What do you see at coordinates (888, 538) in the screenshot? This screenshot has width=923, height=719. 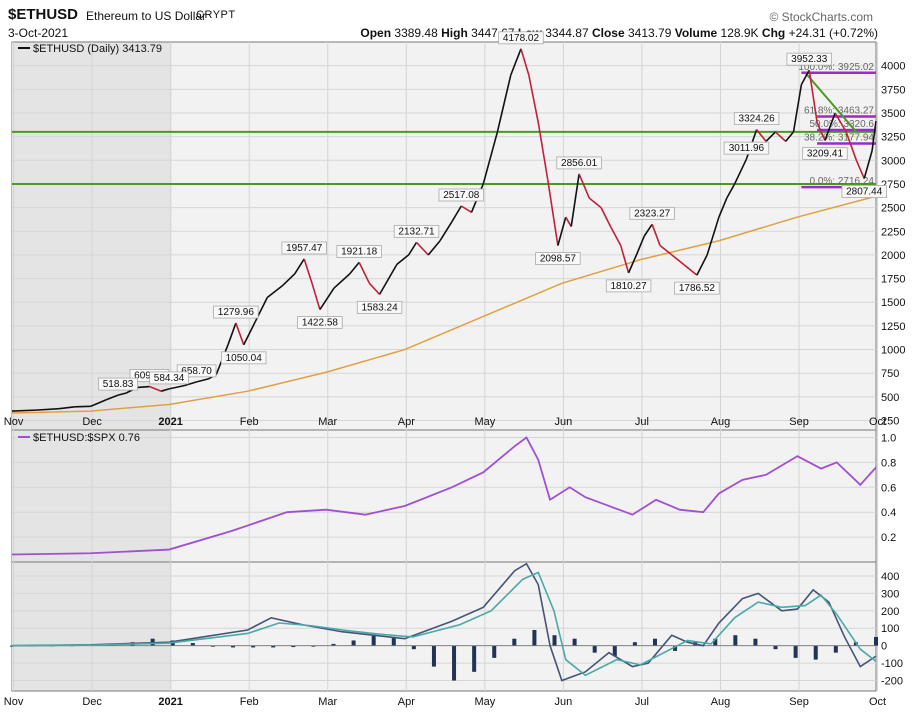 I see `y-tick-label: 0.2` at bounding box center [888, 538].